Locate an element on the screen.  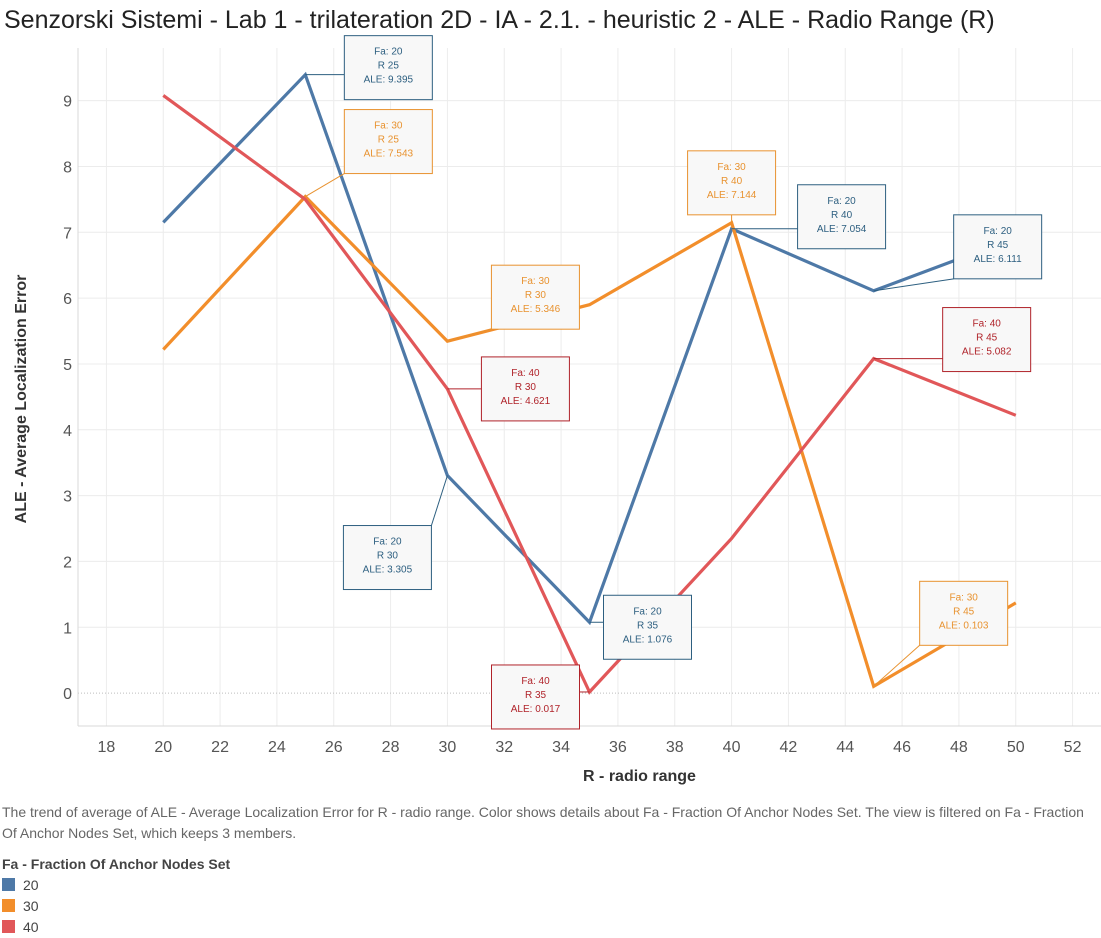
annotation-fa20-r40: Fa: 20 R 40 ALE: 7.054 is located at coordinates (809, 217).